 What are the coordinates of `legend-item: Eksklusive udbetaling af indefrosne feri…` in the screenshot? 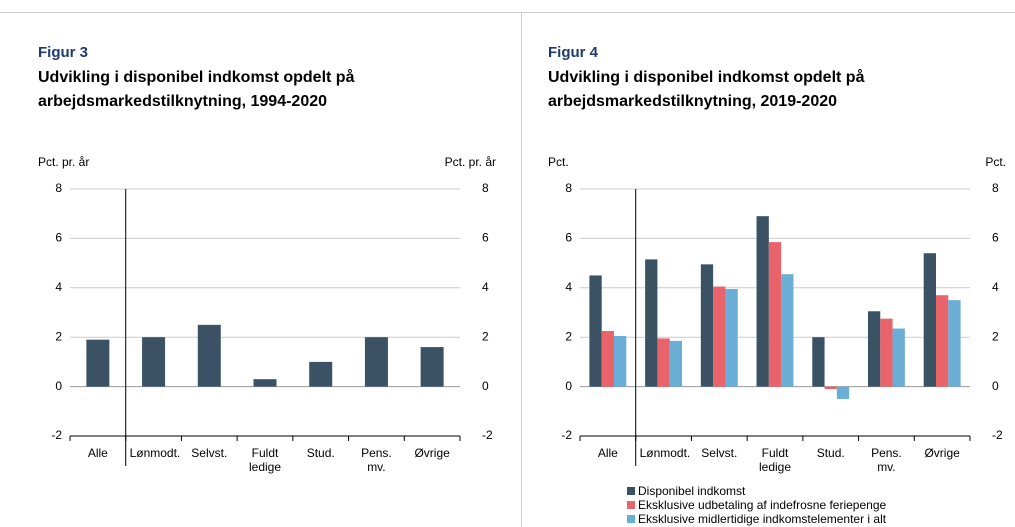 It's located at (756, 505).